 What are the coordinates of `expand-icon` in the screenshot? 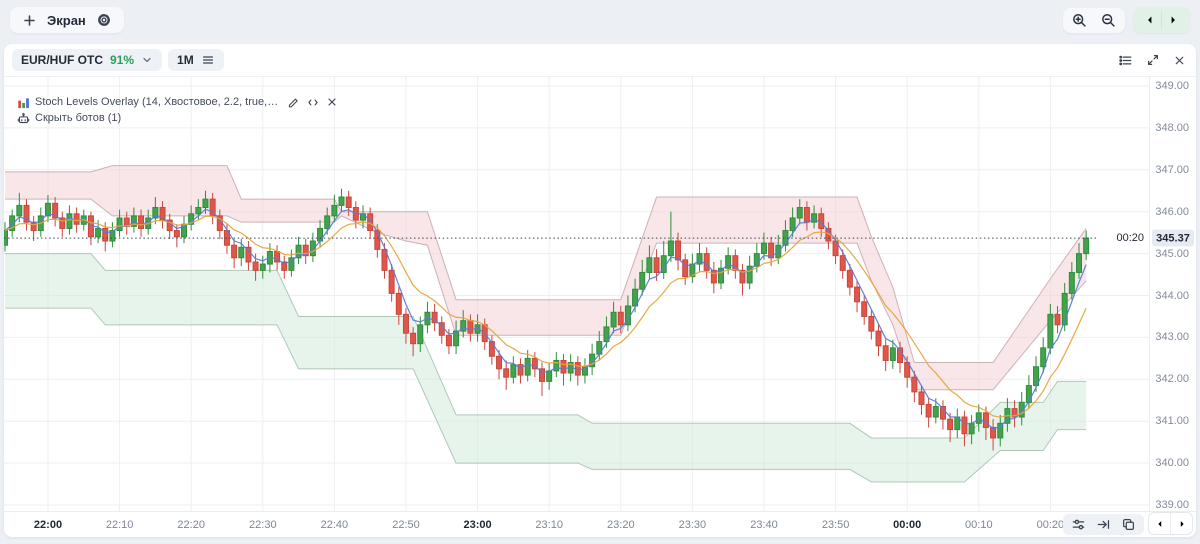 It's located at (1153, 60).